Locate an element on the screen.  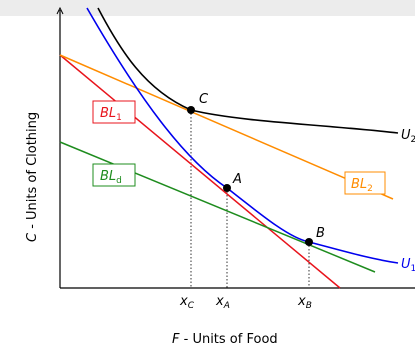
svg-text: BL1 is located at coordinates (111, 114).